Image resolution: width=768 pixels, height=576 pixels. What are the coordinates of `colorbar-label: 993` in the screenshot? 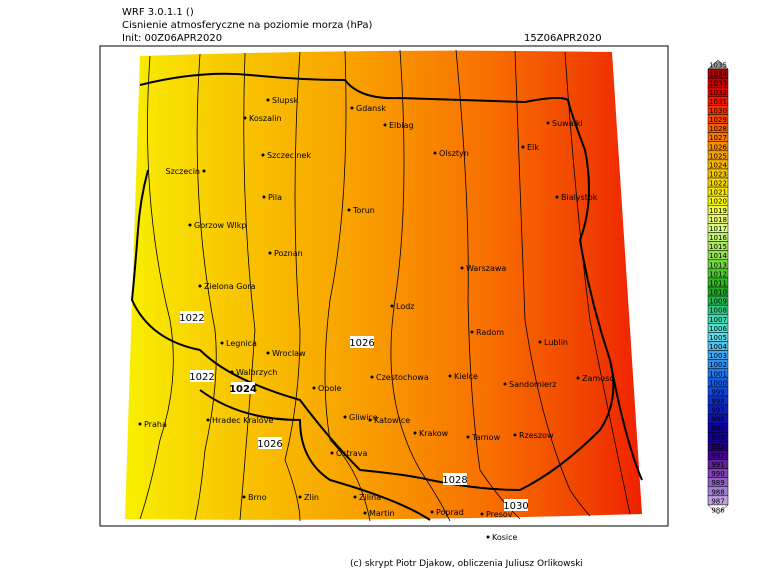 It's located at (717, 447).